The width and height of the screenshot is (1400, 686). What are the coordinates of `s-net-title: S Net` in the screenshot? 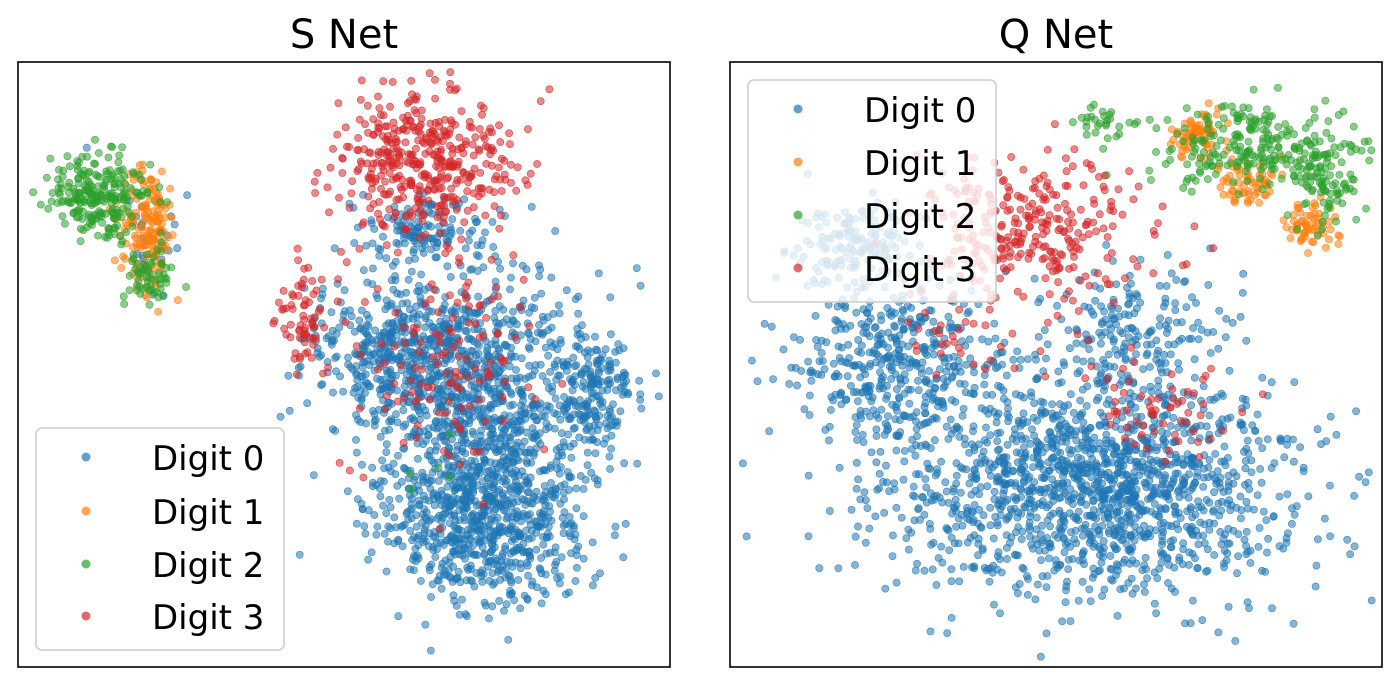 It's located at (344, 35).